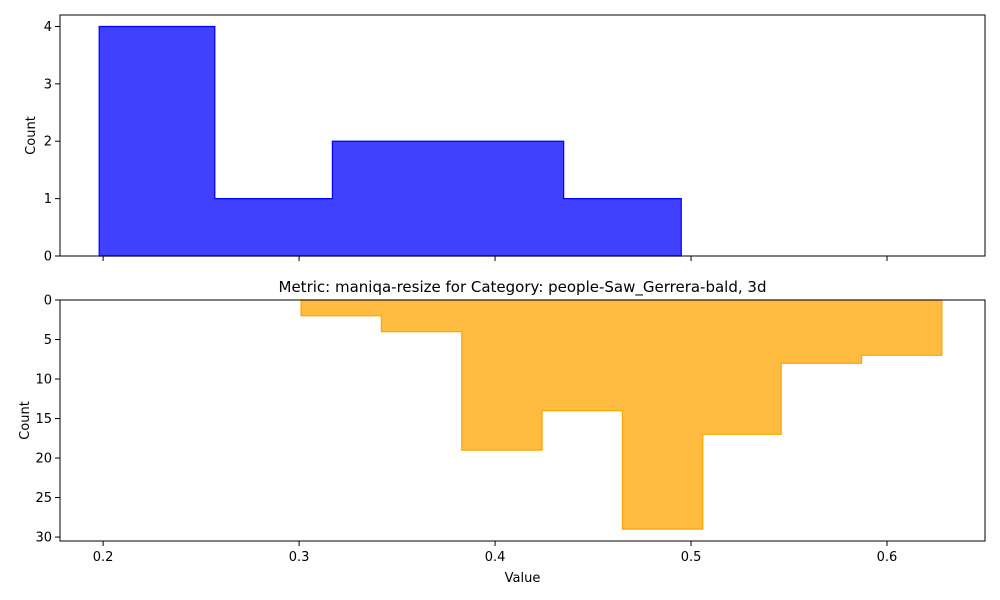  Describe the element at coordinates (25, 420) in the screenshot. I see `bottom-y-axis-label: Count` at that location.